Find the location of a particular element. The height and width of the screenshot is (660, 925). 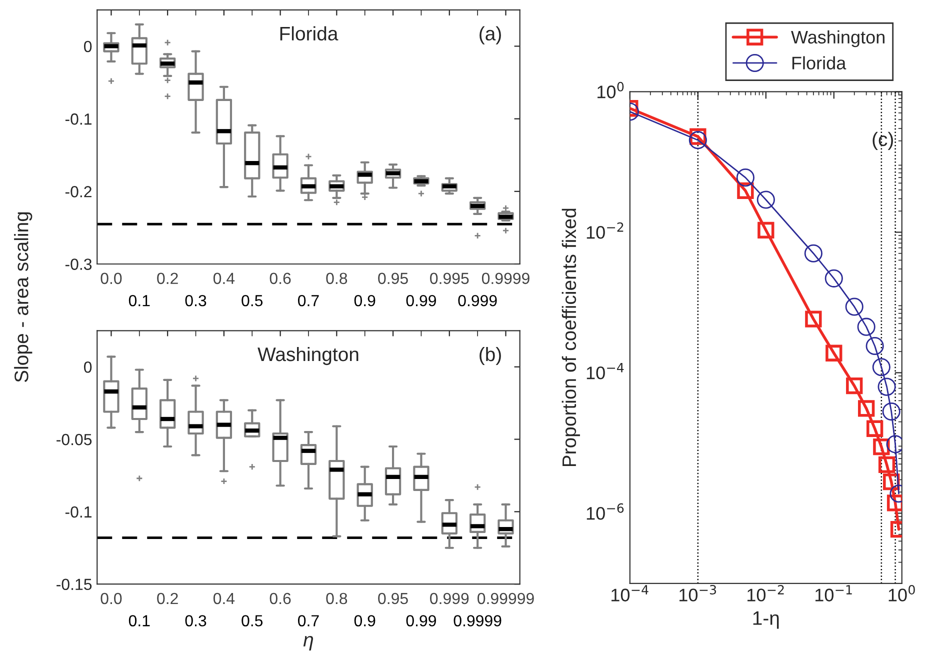

y-tick-label: 10$^{−2}$ is located at coordinates (605, 230).